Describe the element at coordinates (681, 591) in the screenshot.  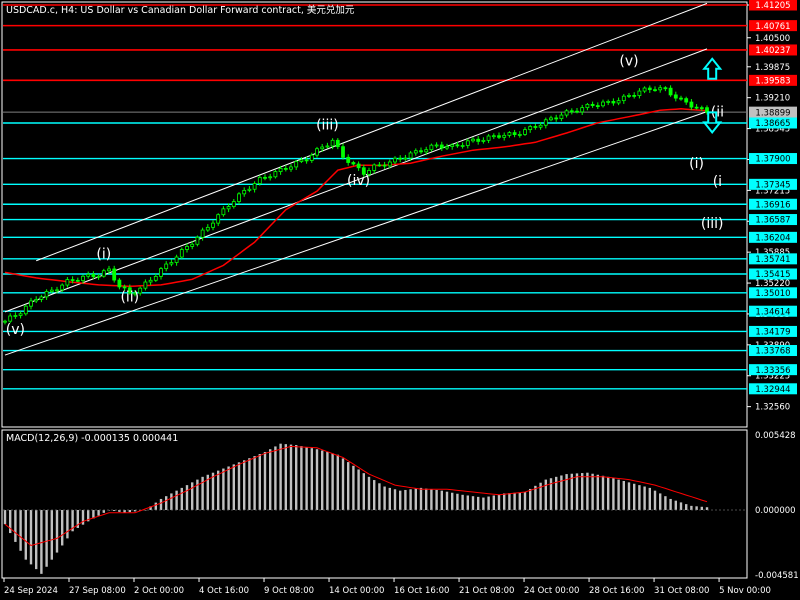
I see `time-axis-tick-label: 31 Oct 08:00` at that location.